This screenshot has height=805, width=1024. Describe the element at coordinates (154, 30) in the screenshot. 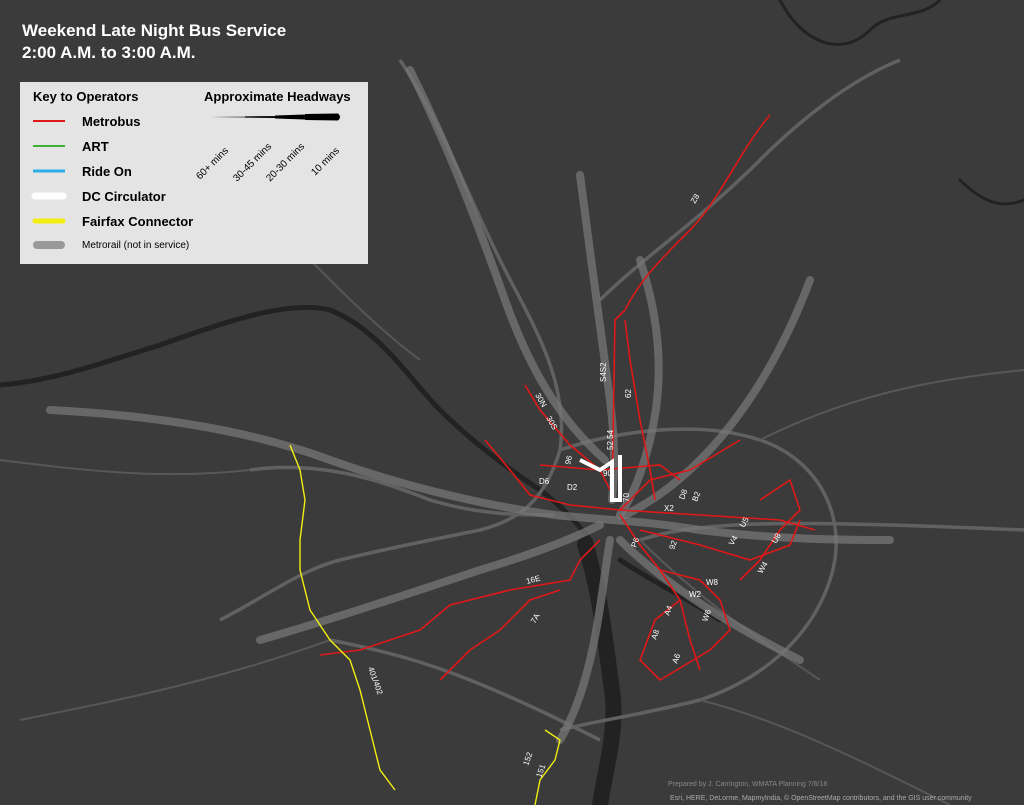

I see `map-title: Weekend Late Night Bus Service` at that location.